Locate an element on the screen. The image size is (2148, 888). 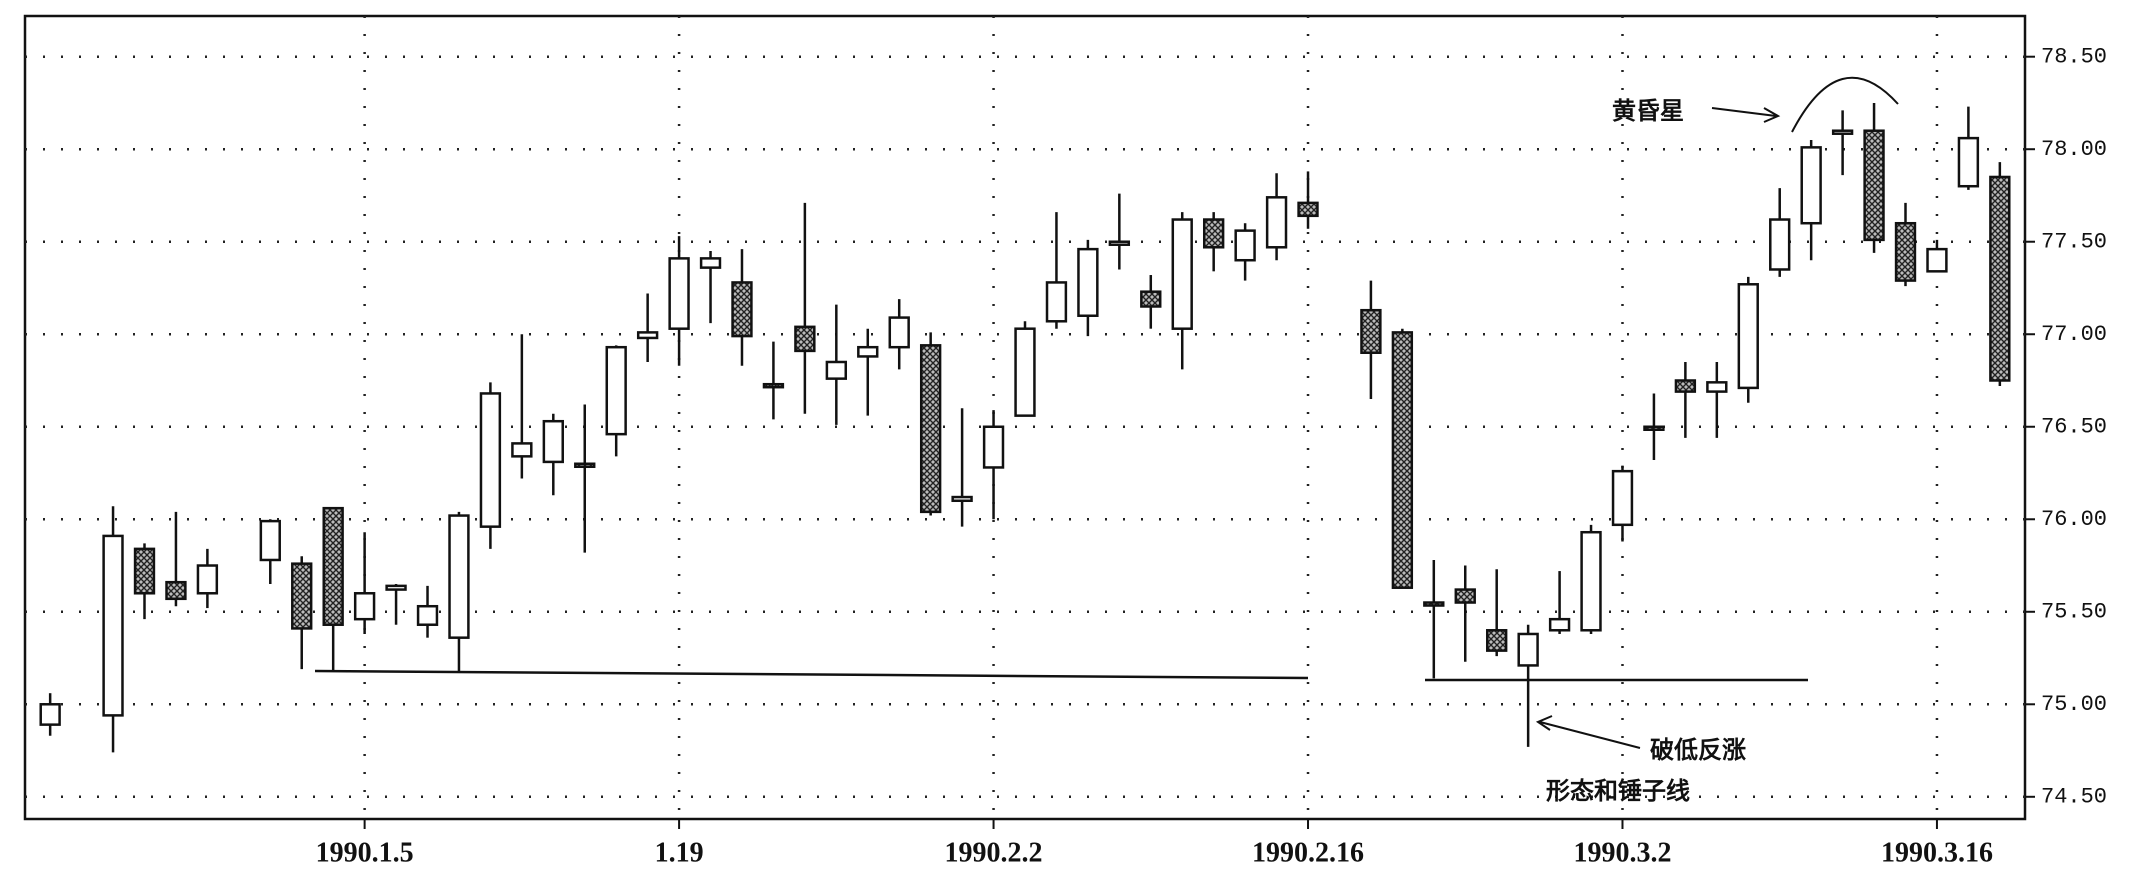
annotation: 黄昏星 is located at coordinates (1648, 111).